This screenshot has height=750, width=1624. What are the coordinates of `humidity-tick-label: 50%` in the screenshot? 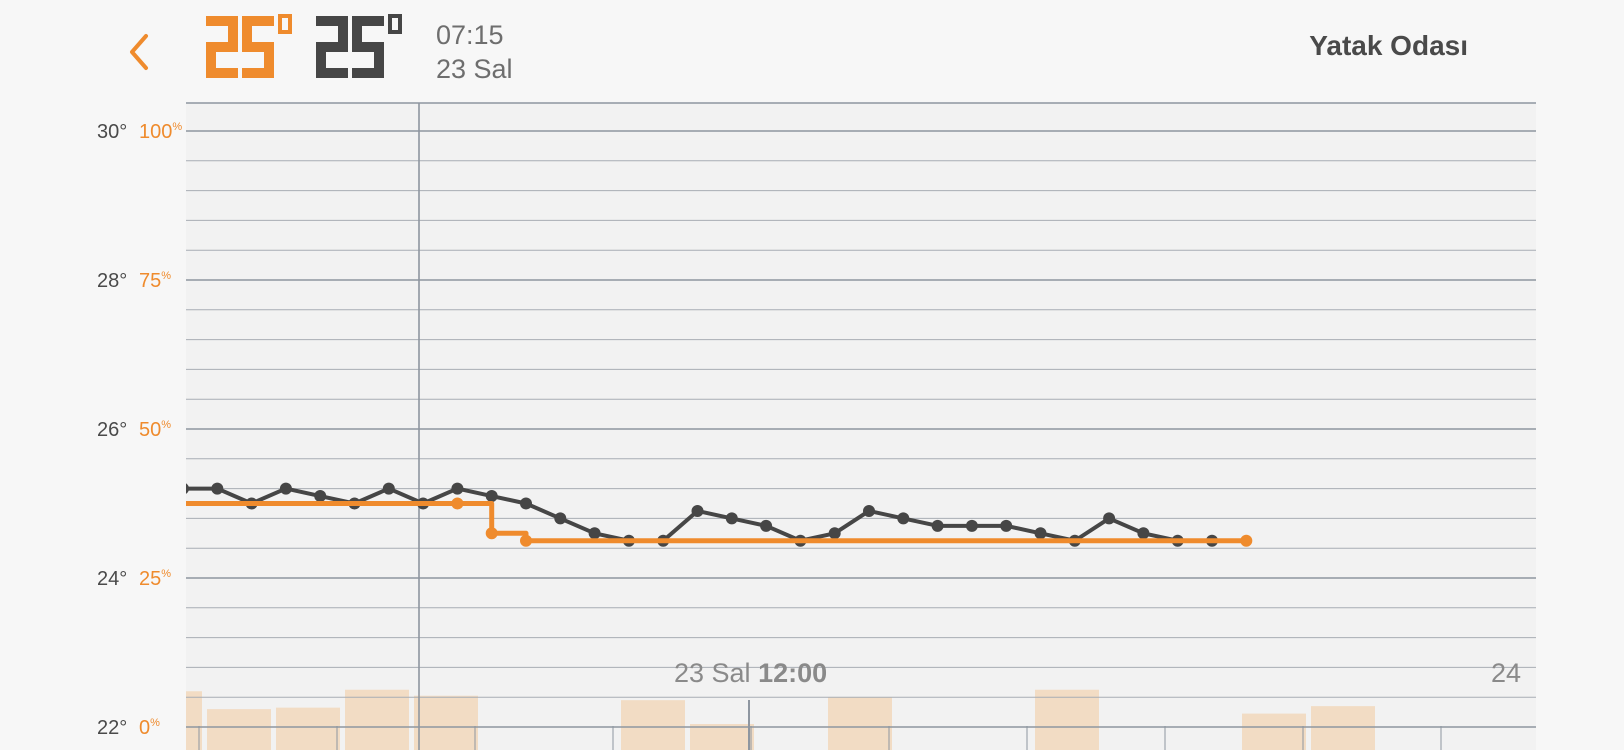 It's located at (155, 430).